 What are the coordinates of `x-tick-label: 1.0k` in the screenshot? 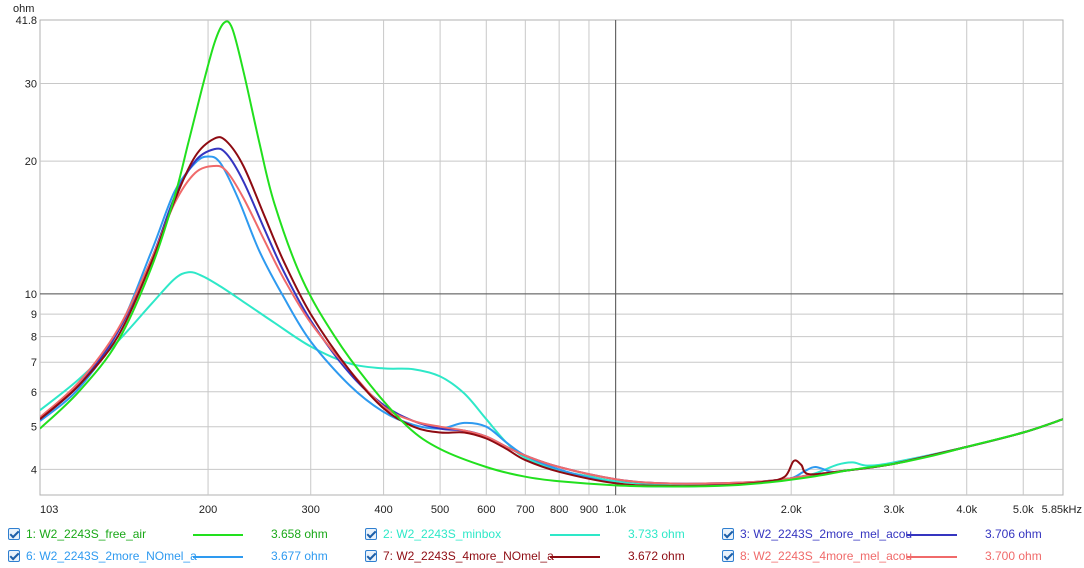 It's located at (615, 510).